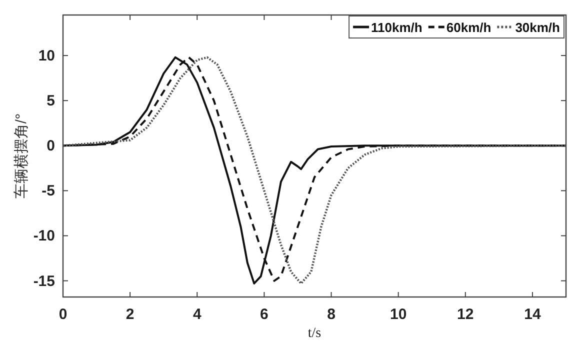  I want to click on y-tick-label: -15, so click(44, 281).